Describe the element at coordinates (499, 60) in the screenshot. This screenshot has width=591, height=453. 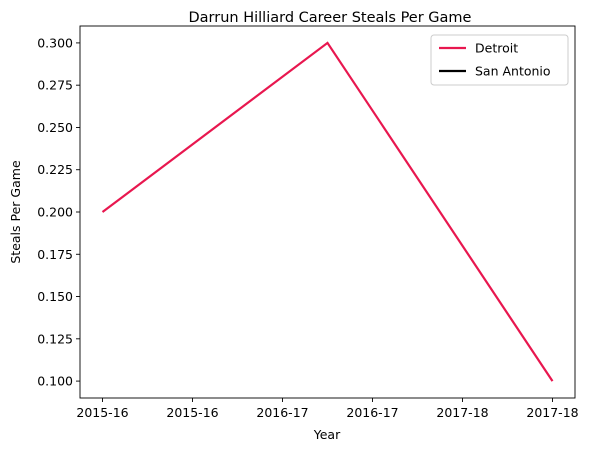
I see `legend: Detroit San Antonio` at that location.